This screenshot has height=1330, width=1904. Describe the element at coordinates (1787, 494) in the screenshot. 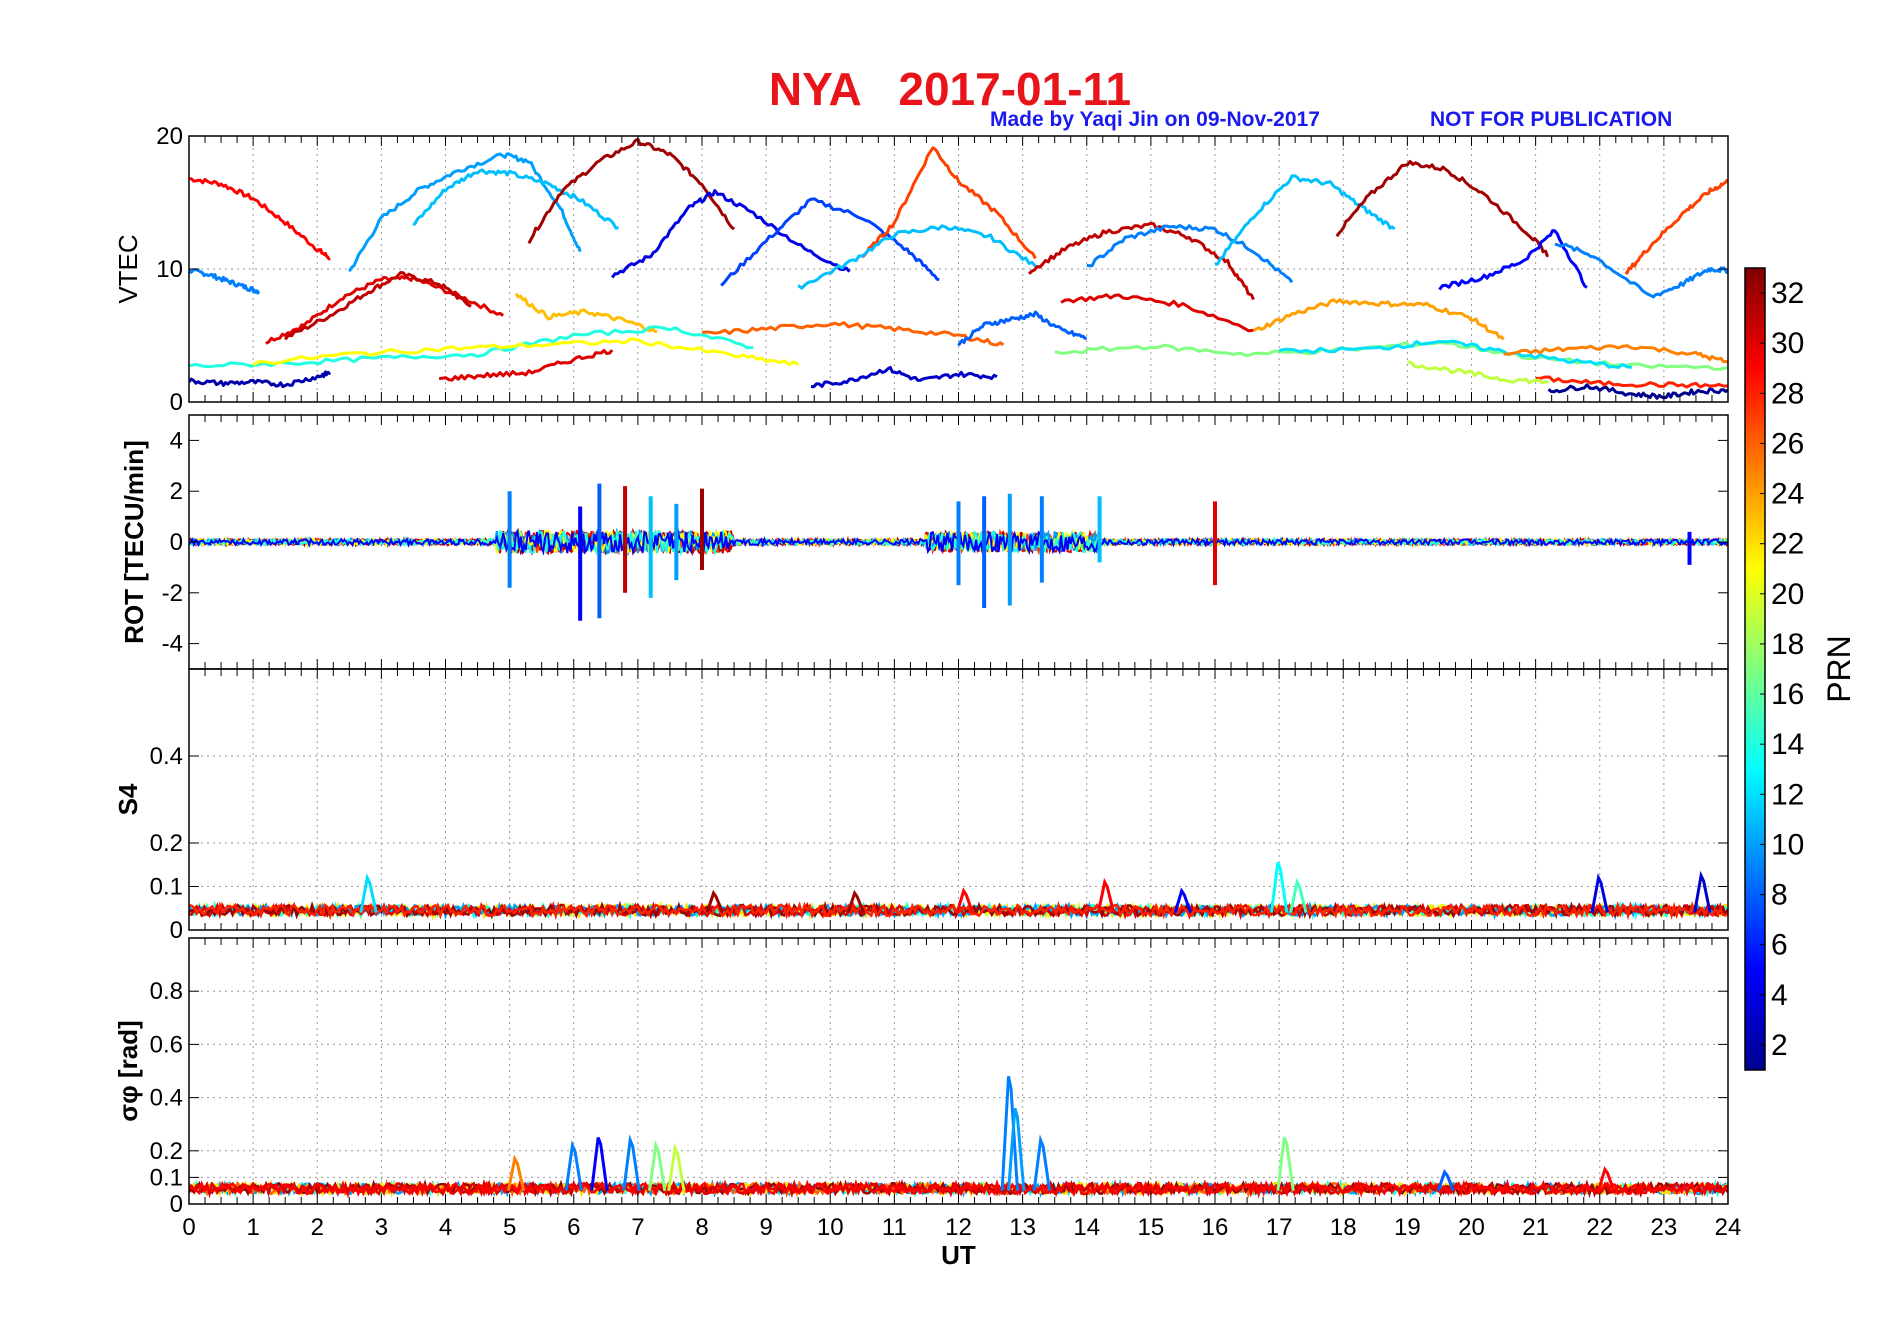

I see `colorbar-tick-label: 24` at that location.